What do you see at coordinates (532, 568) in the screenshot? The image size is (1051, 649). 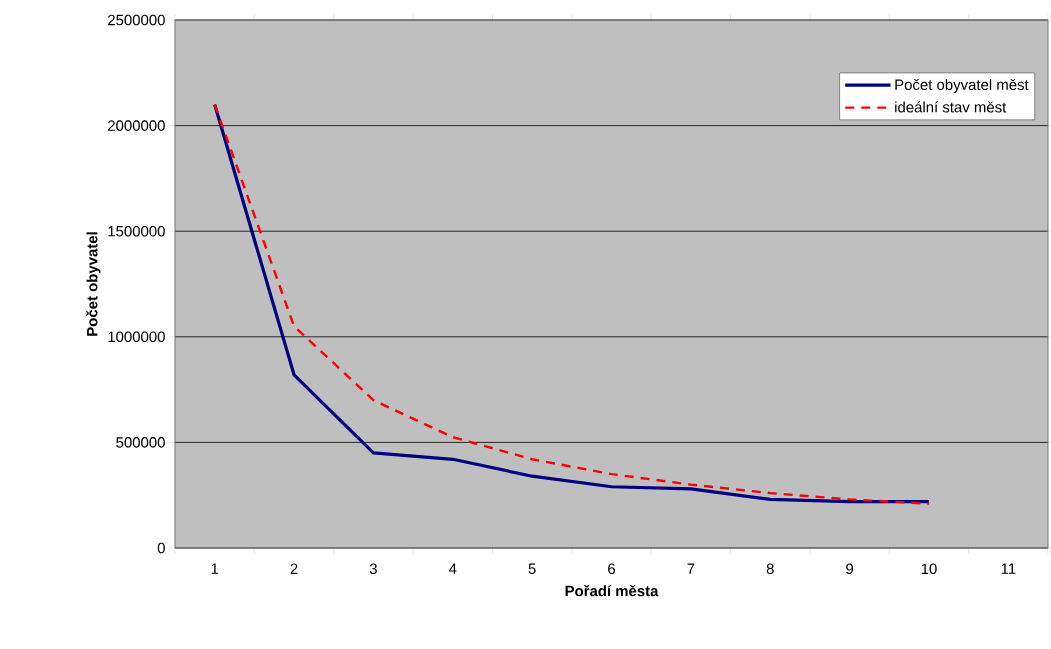 I see `x-tick-label: 5` at bounding box center [532, 568].